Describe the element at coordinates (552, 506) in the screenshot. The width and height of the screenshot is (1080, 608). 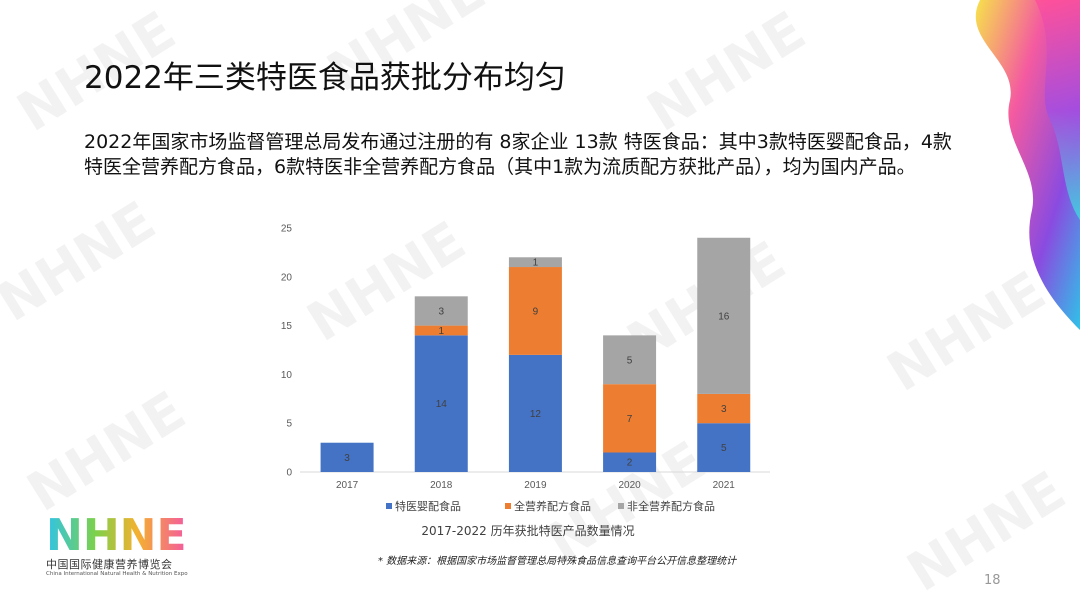
I see `legend-label: 全营养配方食品` at that location.